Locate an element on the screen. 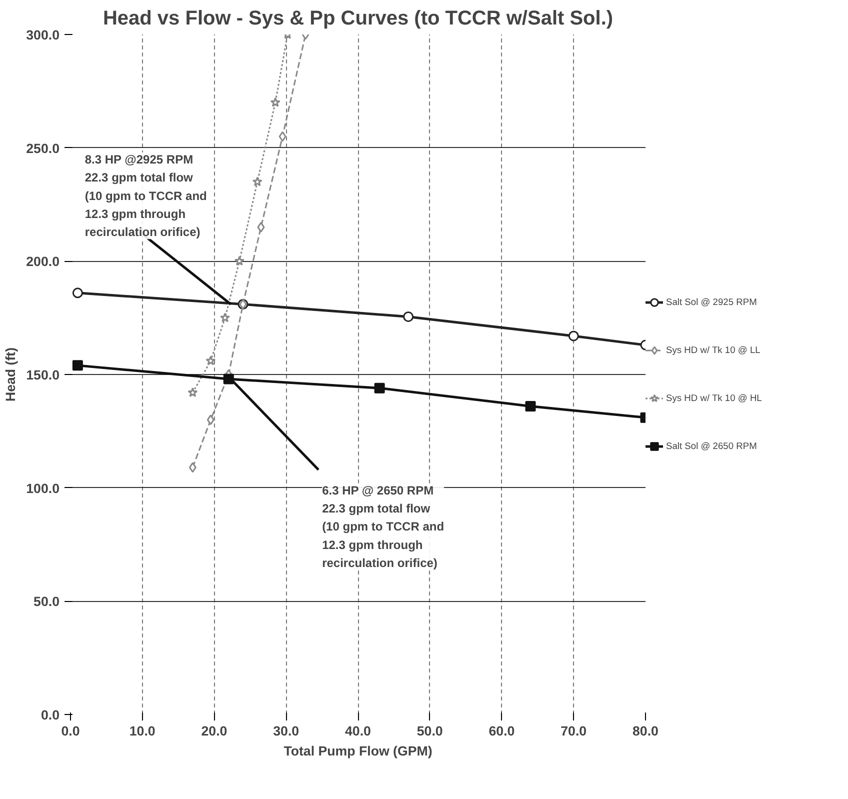 The height and width of the screenshot is (799, 848). x-tick-label: 10.0 is located at coordinates (142, 731).